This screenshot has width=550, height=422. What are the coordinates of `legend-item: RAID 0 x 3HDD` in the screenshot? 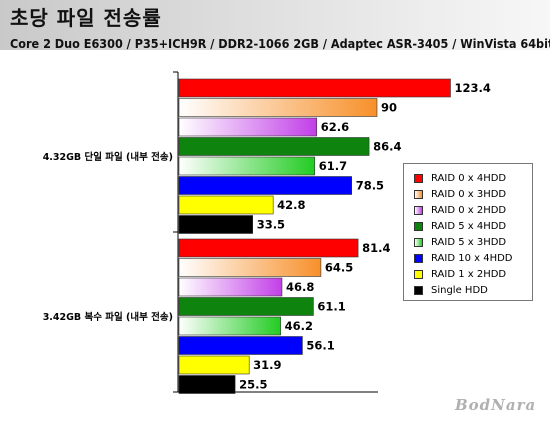 It's located at (468, 194).